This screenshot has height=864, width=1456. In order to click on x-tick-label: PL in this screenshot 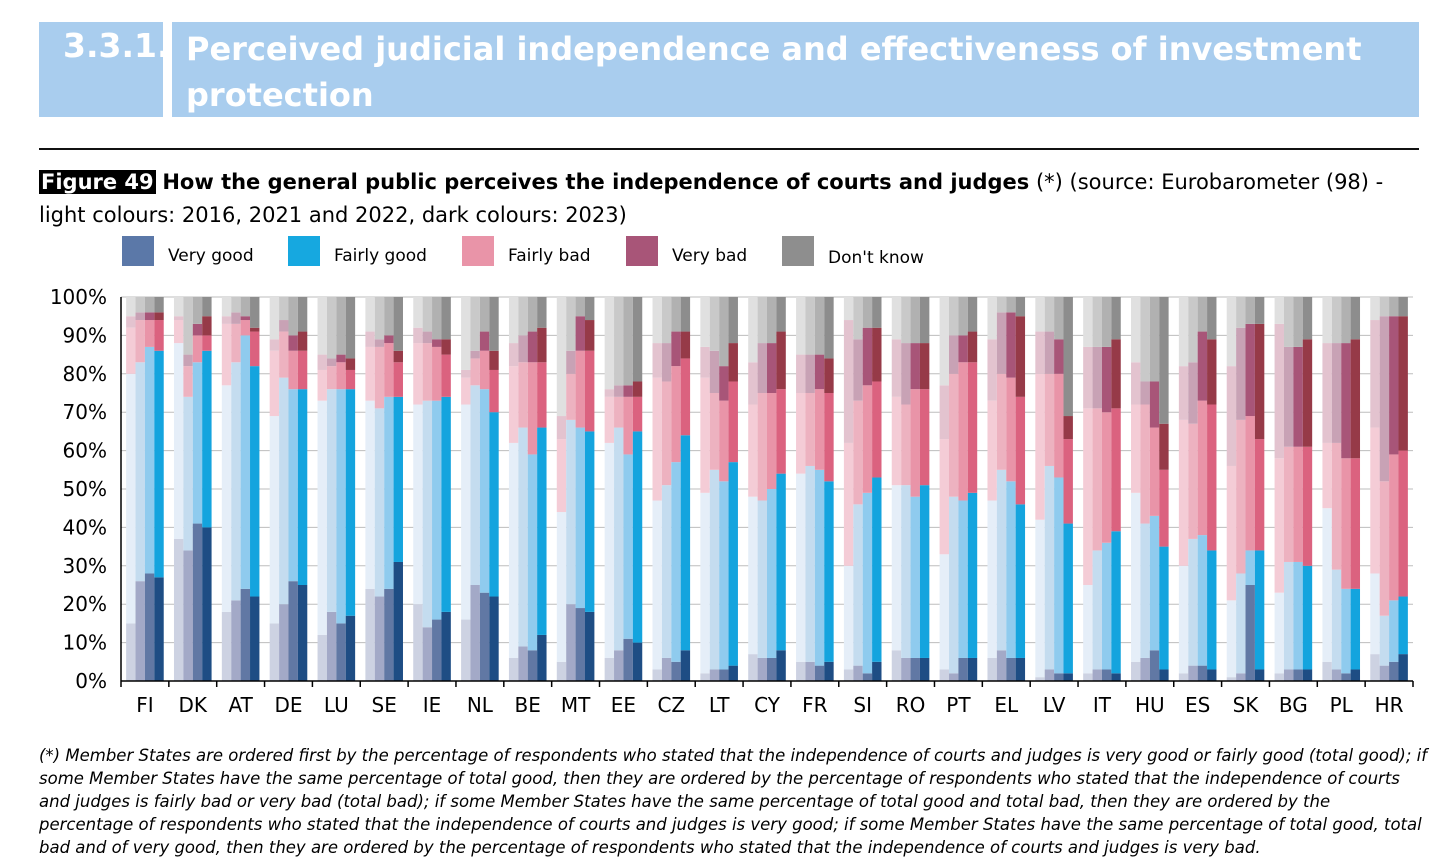, I will do `click(1342, 705)`.